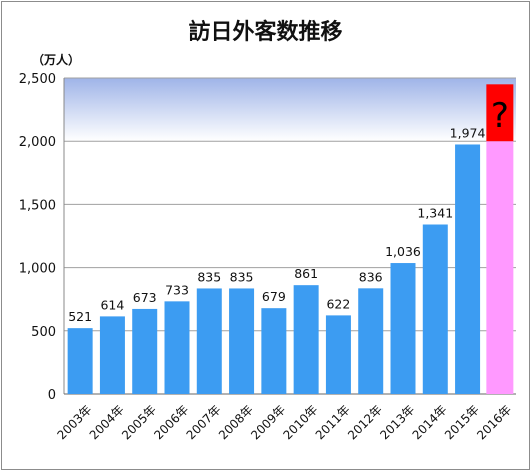 The image size is (531, 471). Describe the element at coordinates (300, 422) in the screenshot. I see `x-tick-label: 2010年` at that location.